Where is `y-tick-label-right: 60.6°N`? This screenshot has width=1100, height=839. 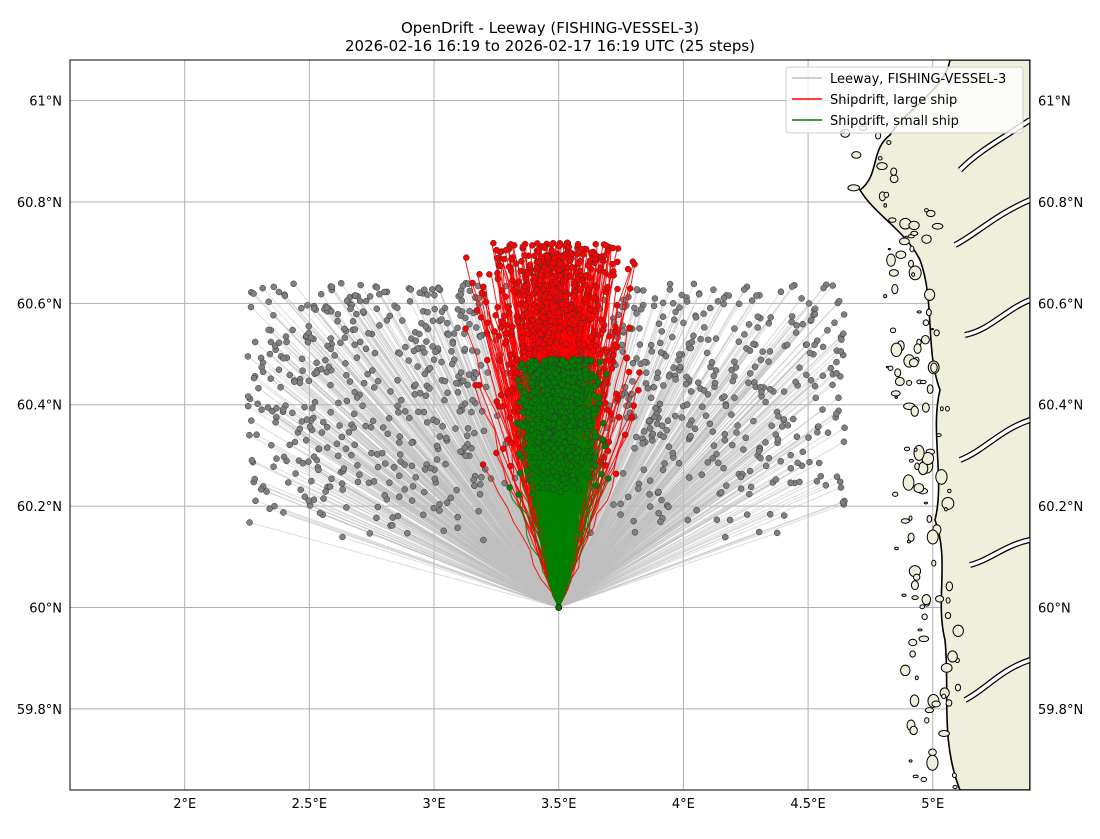 y-tick-label-right: 60.6°N is located at coordinates (1060, 304).